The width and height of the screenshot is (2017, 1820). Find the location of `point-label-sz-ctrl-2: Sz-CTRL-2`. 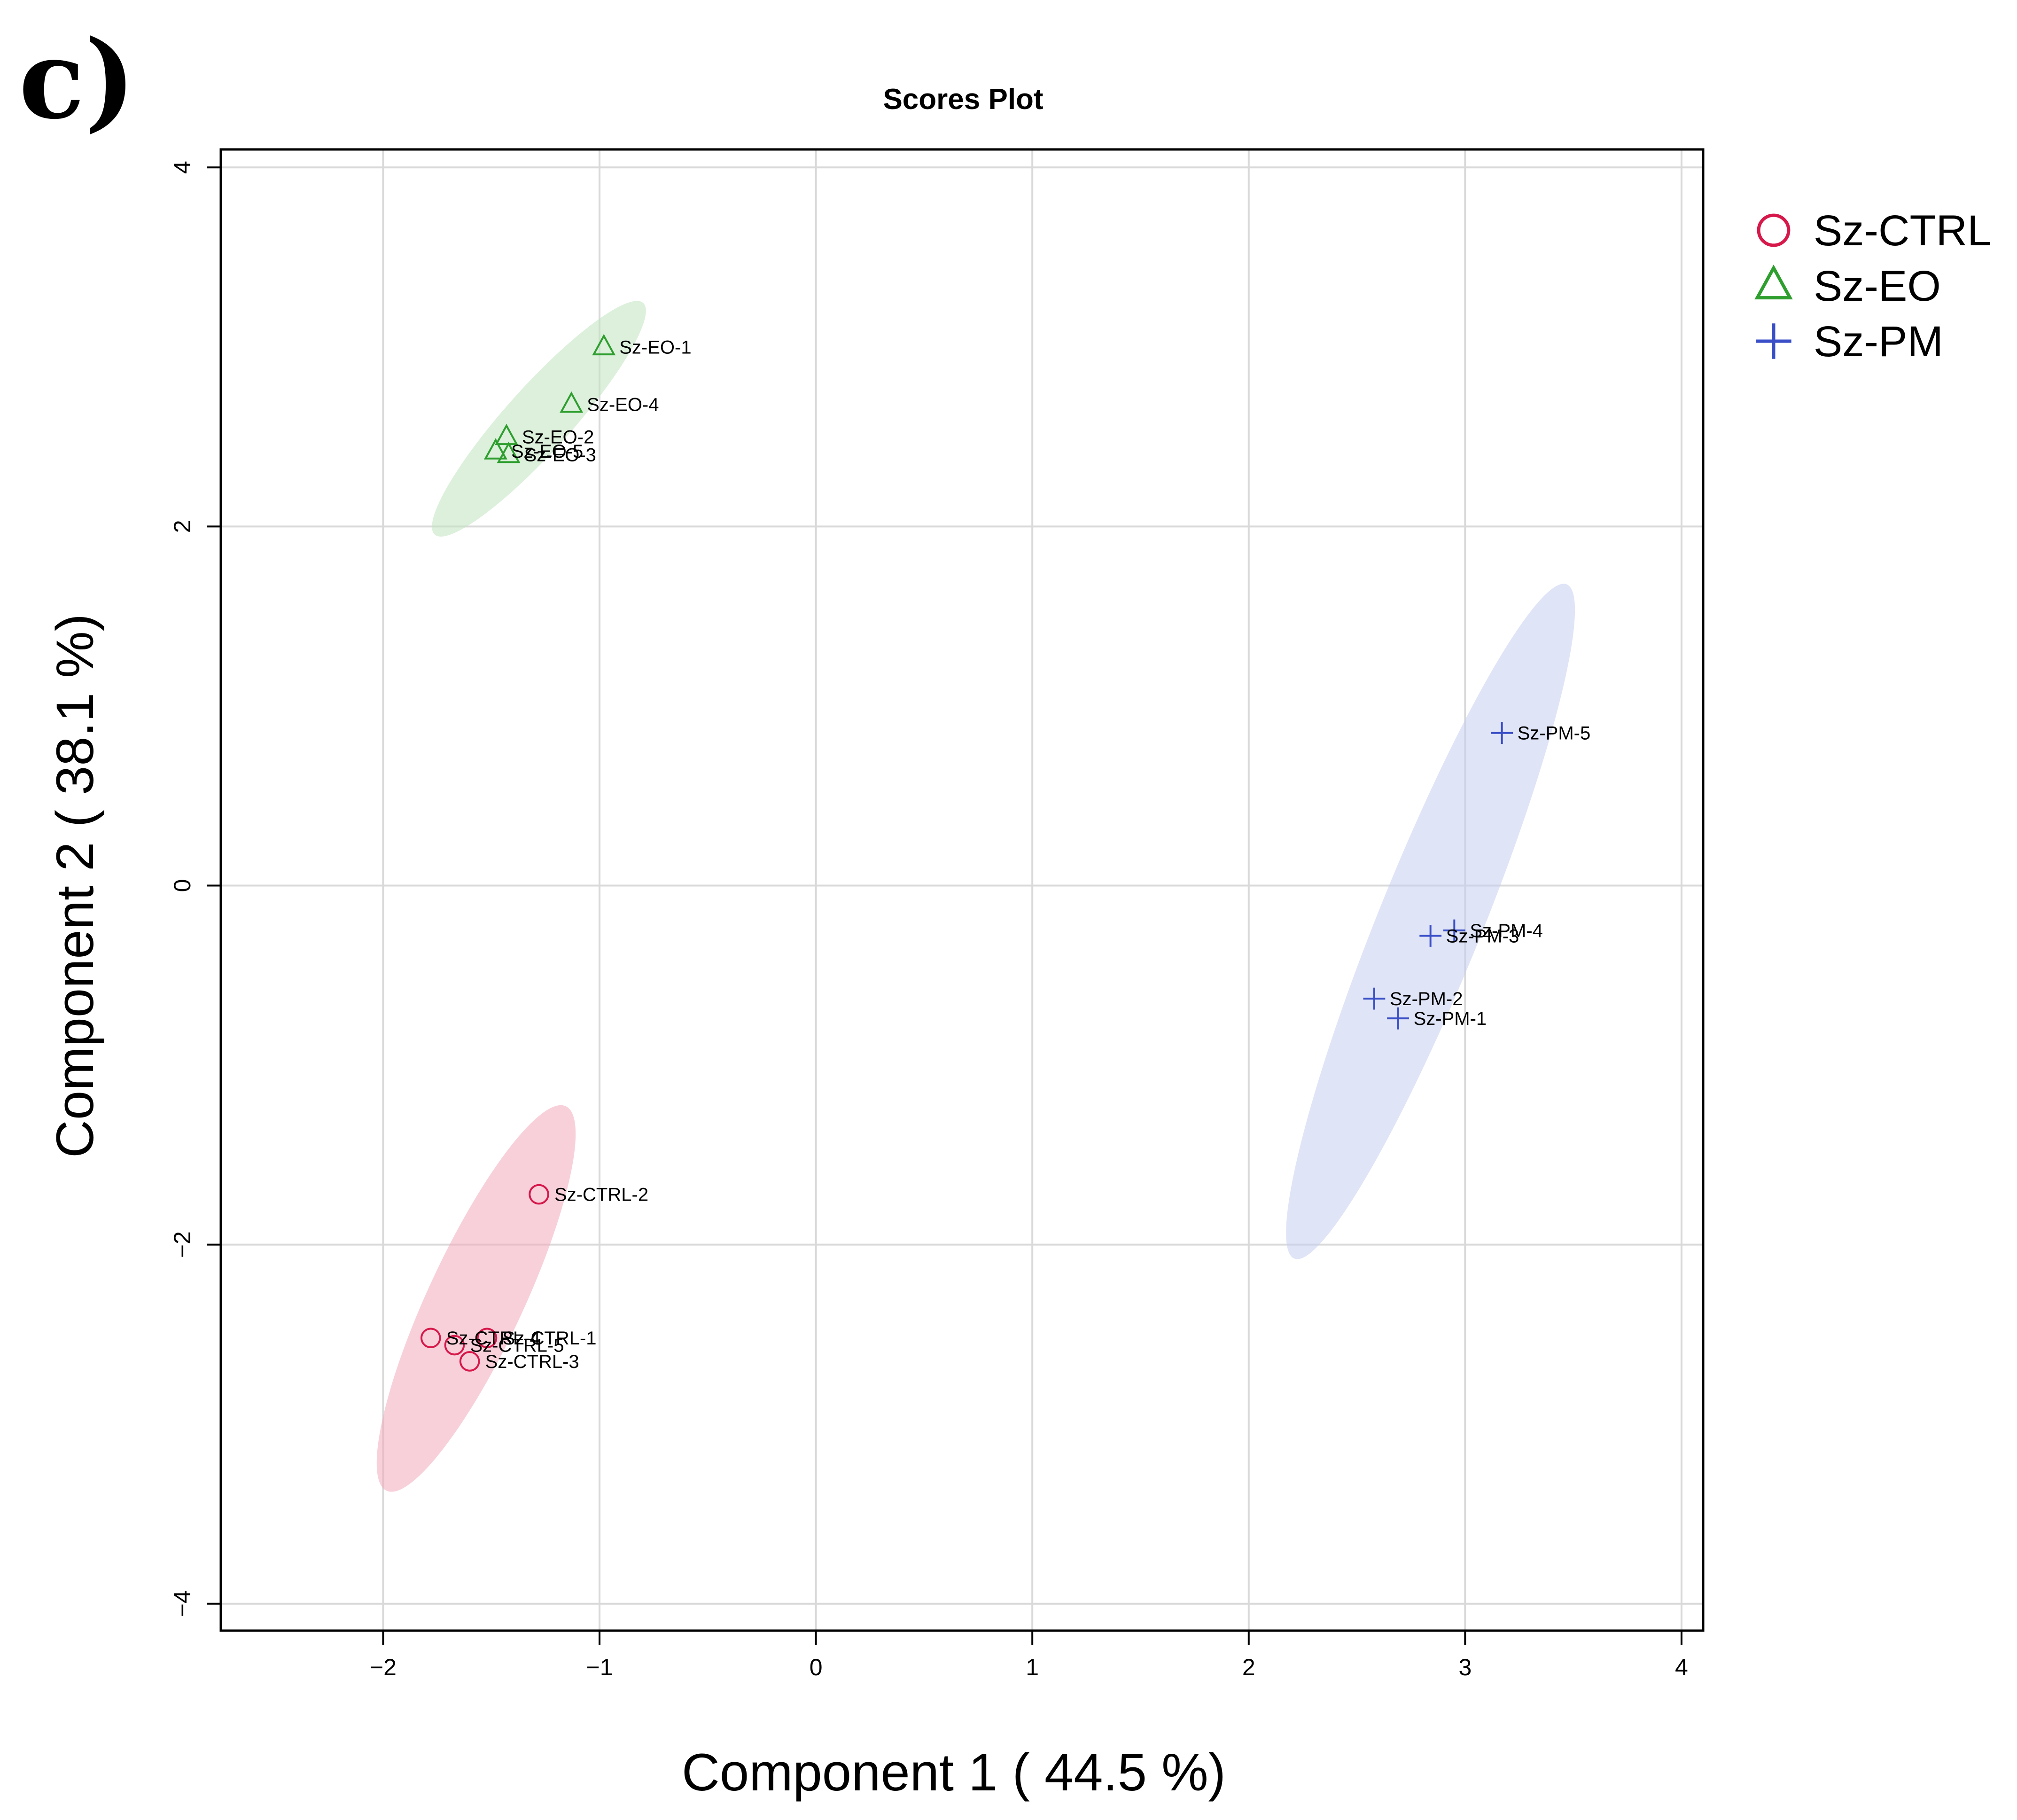

point-label-sz-ctrl-2: Sz-CTRL-2 is located at coordinates (601, 1195).